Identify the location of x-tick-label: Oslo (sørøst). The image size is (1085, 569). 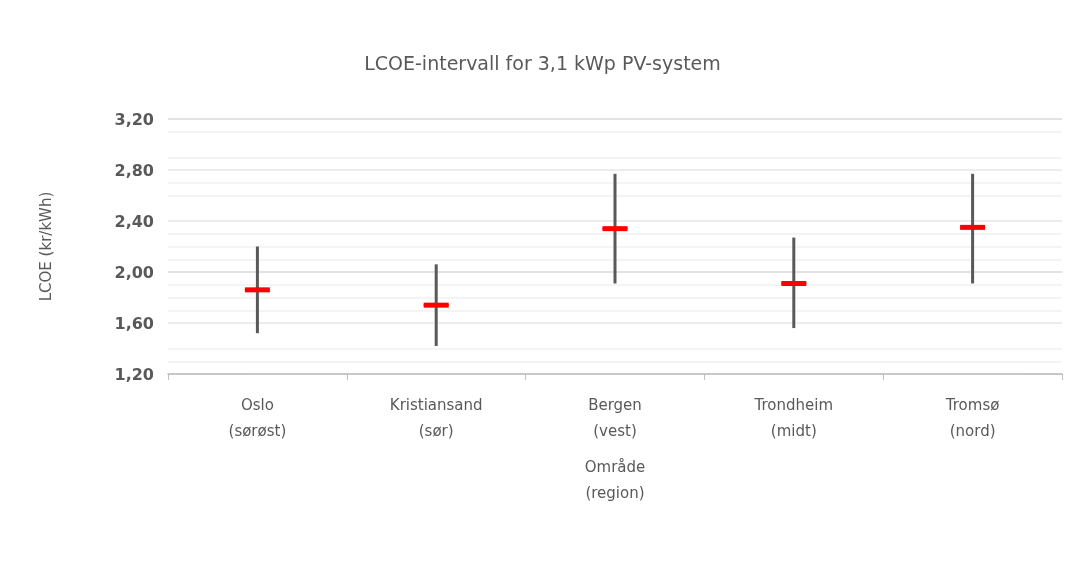
(257, 418).